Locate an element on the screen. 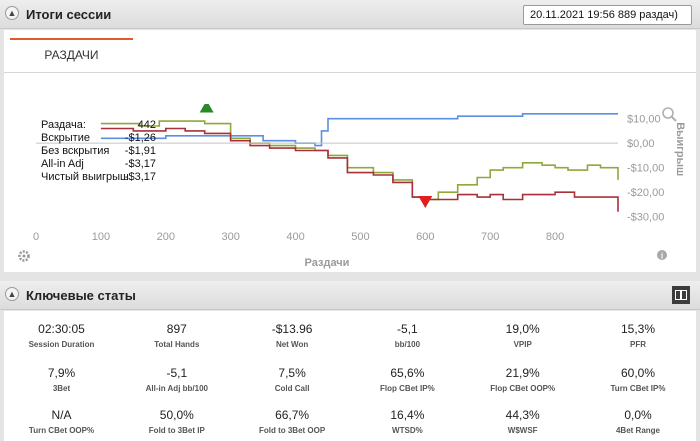 The image size is (700, 441). stat-label: Turn CBet IP% is located at coordinates (638, 388).